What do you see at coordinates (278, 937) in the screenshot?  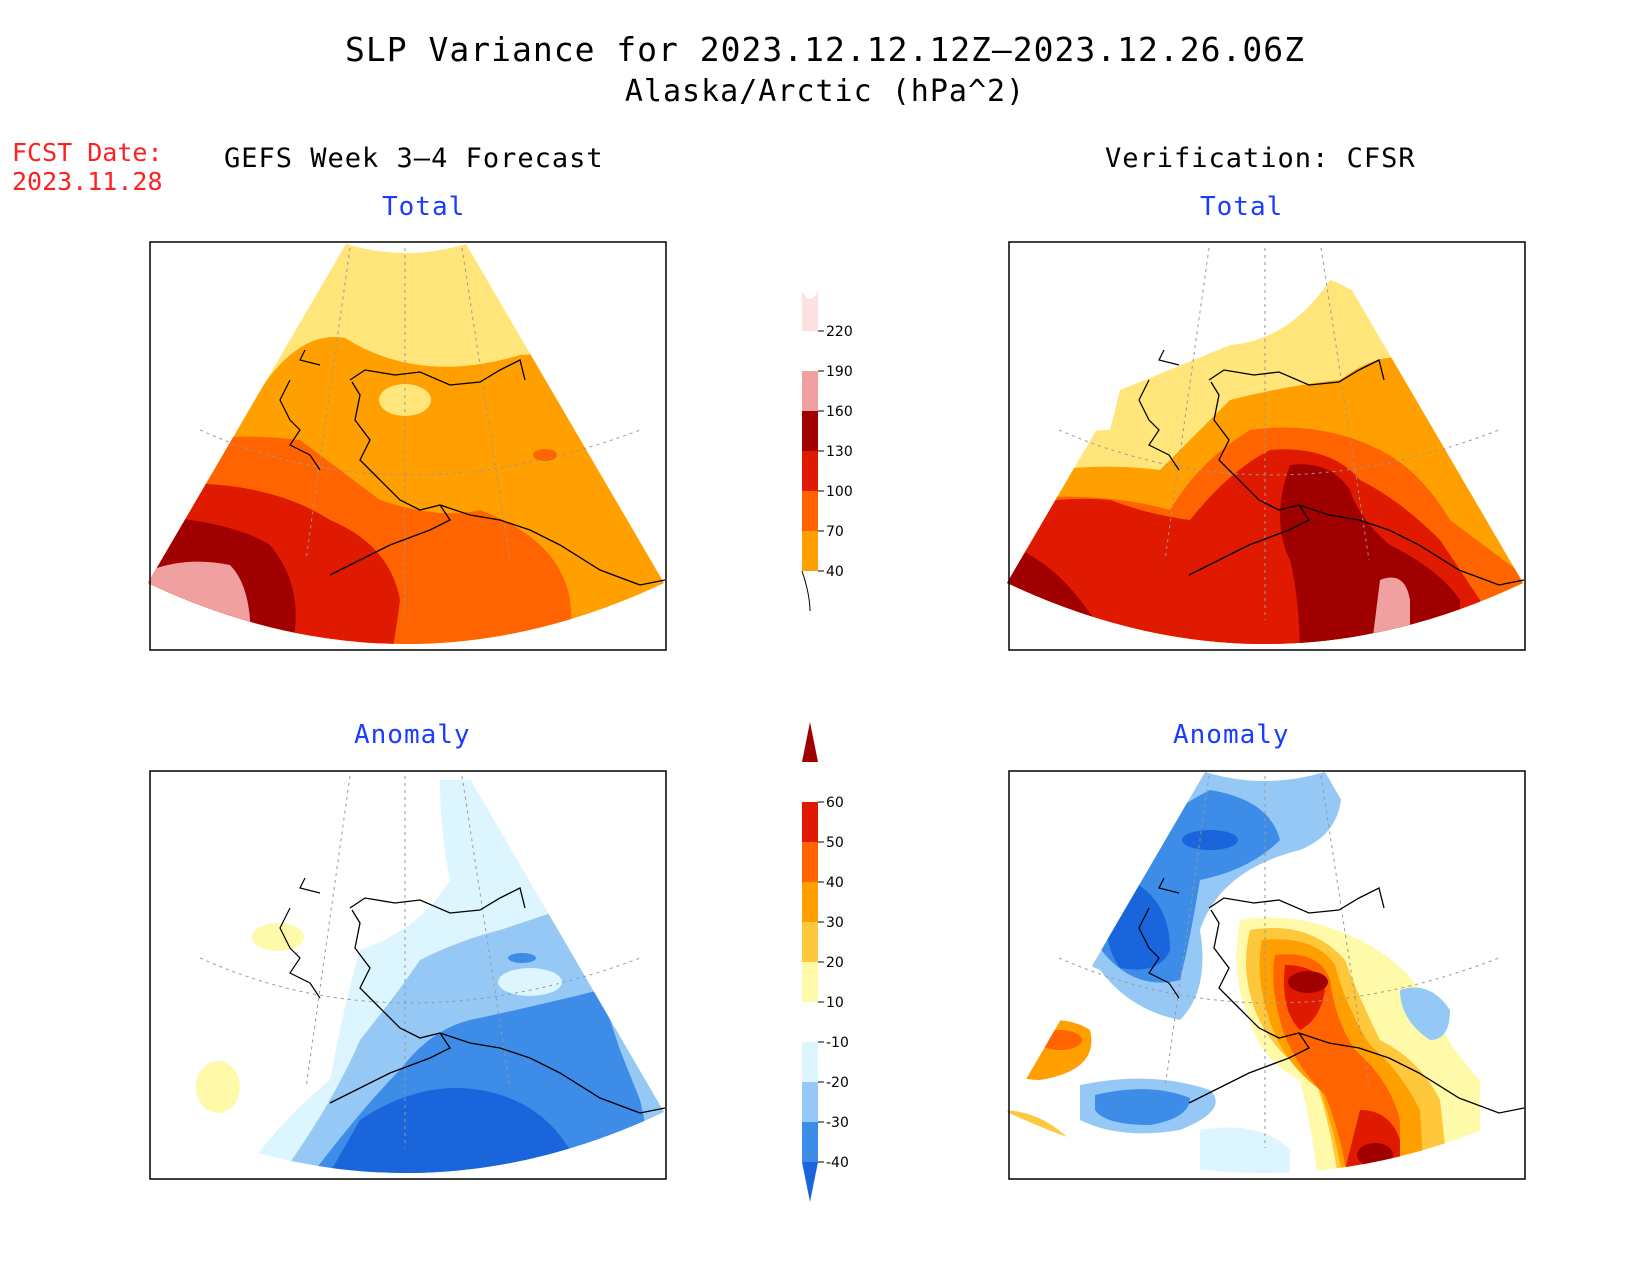 I see `region-10-20-north` at bounding box center [278, 937].